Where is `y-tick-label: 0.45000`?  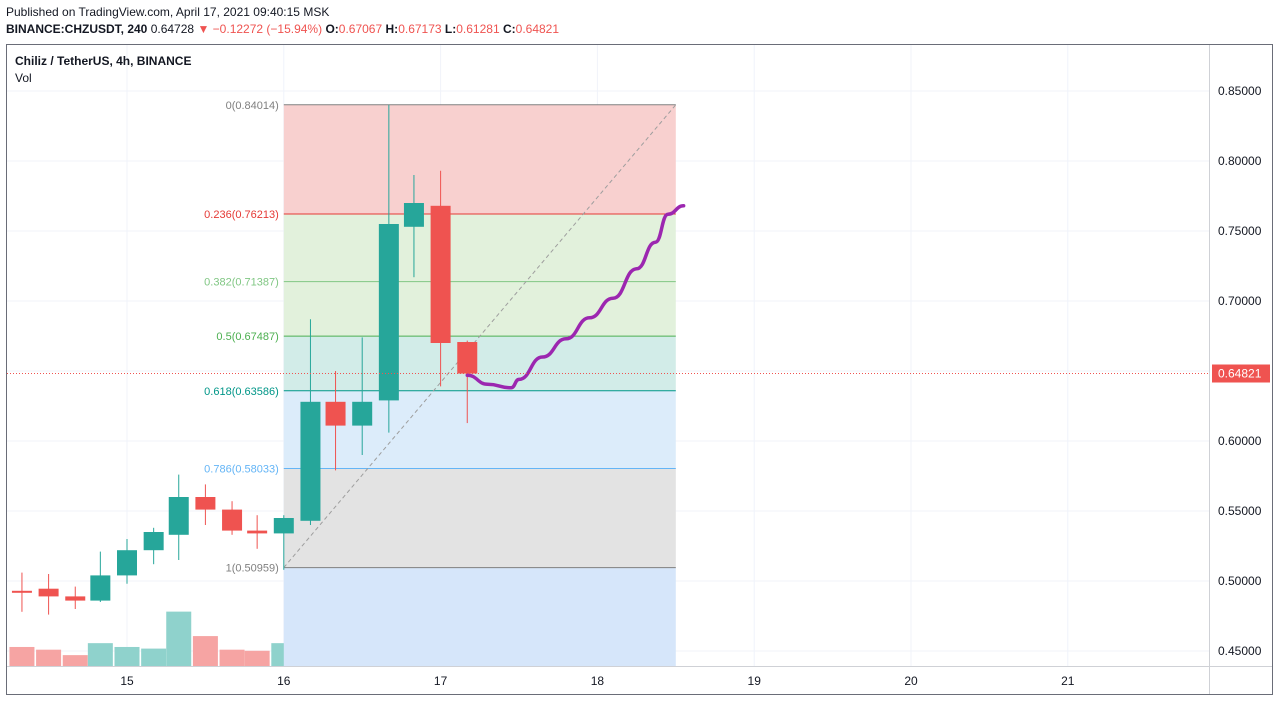 y-tick-label: 0.45000 is located at coordinates (1240, 651).